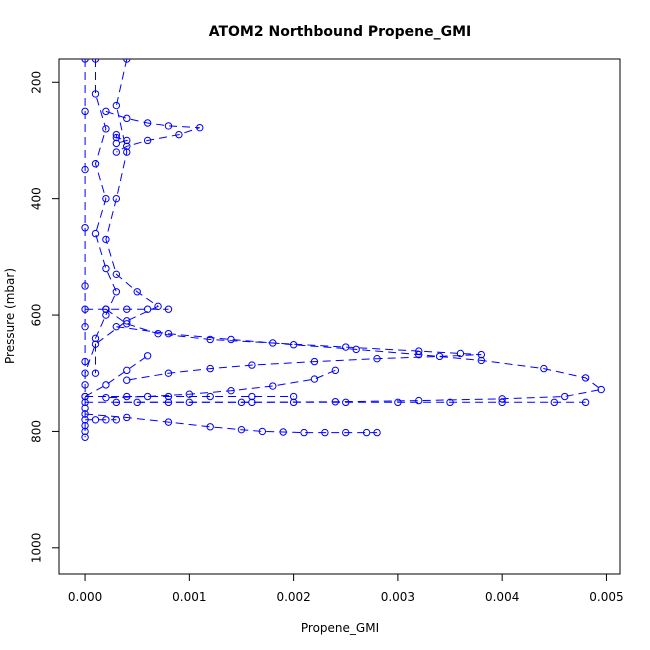 This screenshot has height=650, width=650. What do you see at coordinates (502, 597) in the screenshot?
I see `x-tick-label: 0.004` at bounding box center [502, 597].